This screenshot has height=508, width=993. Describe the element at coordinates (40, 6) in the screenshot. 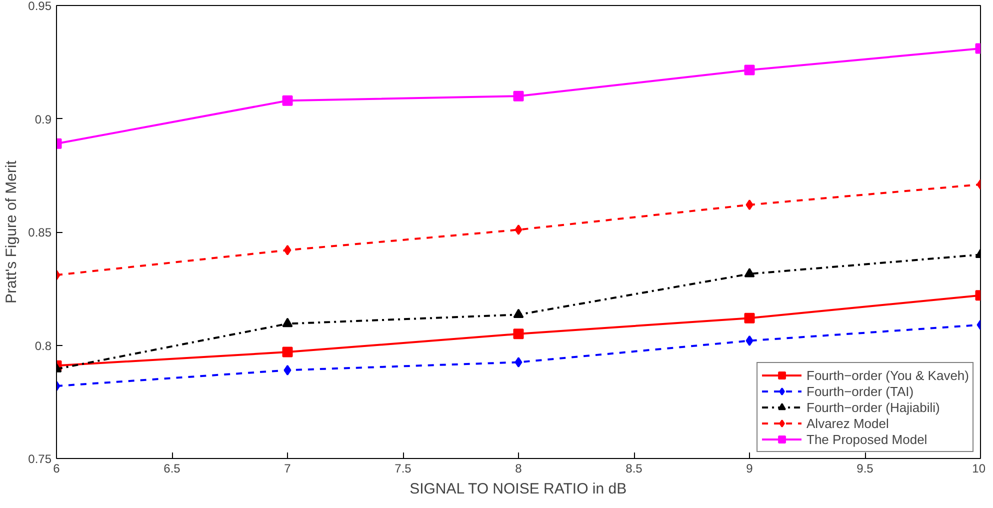

I see `y-tick-label: 0.95` at that location.